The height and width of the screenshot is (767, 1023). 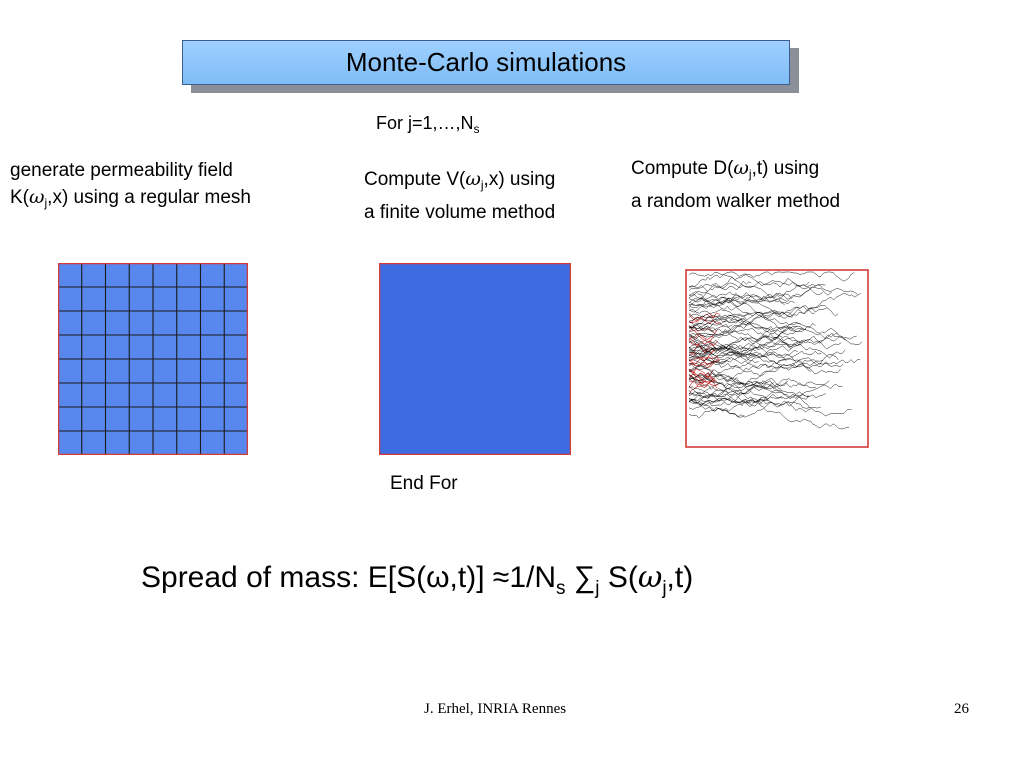 I want to click on step2-line2: a finite volume method, so click(x=460, y=212).